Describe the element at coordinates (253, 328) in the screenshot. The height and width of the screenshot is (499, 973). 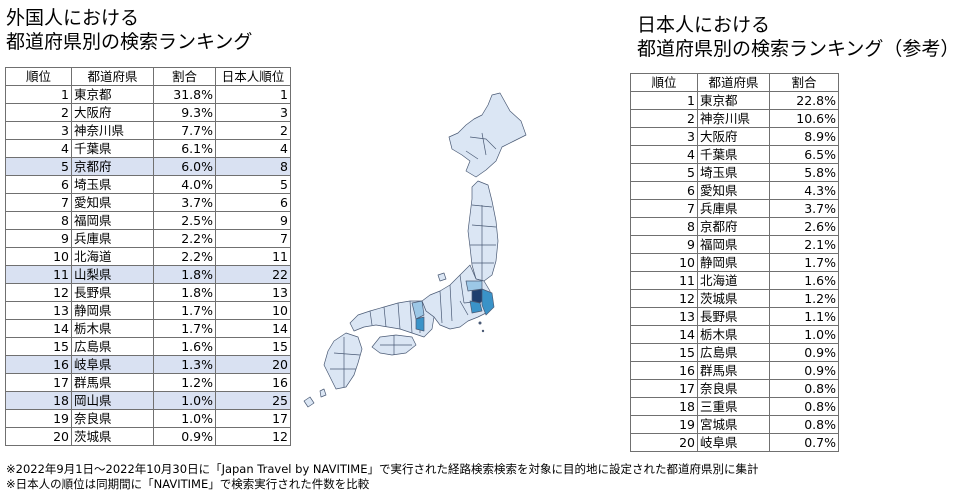
I see `japanese-rank-cell: 14` at that location.